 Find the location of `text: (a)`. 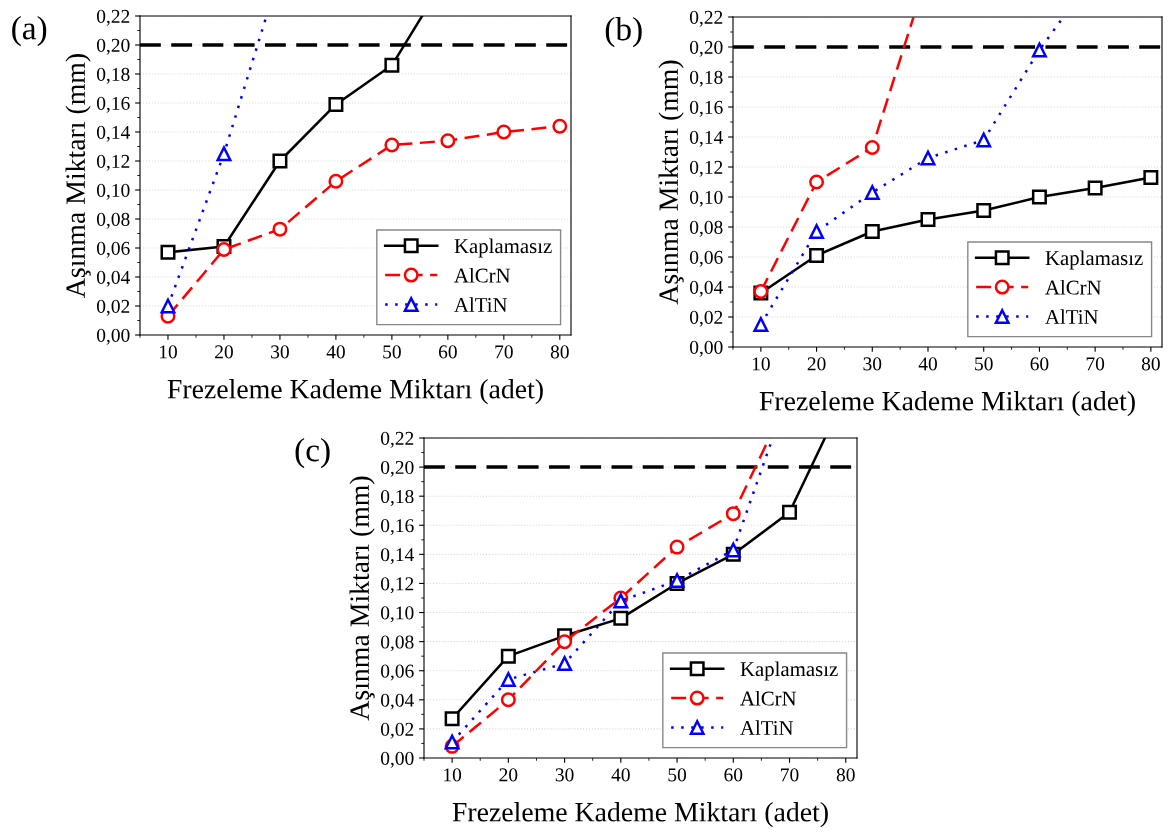

text: (a) is located at coordinates (29, 31).